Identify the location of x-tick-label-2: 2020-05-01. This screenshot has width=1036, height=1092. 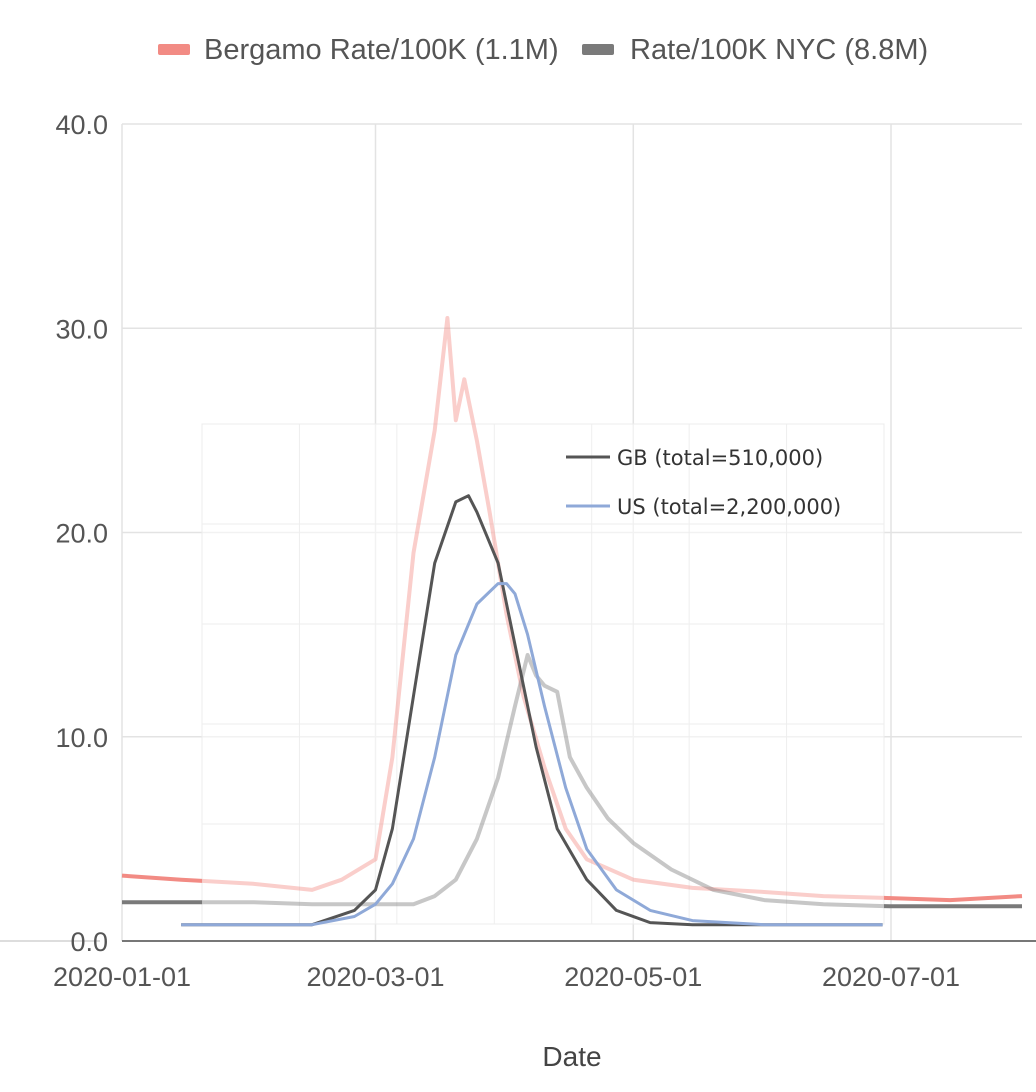
(633, 977).